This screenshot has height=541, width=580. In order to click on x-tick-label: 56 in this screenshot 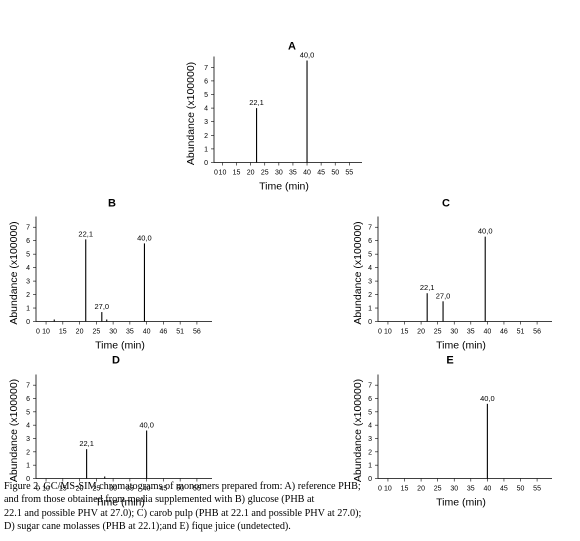, I will do `click(537, 332)`.